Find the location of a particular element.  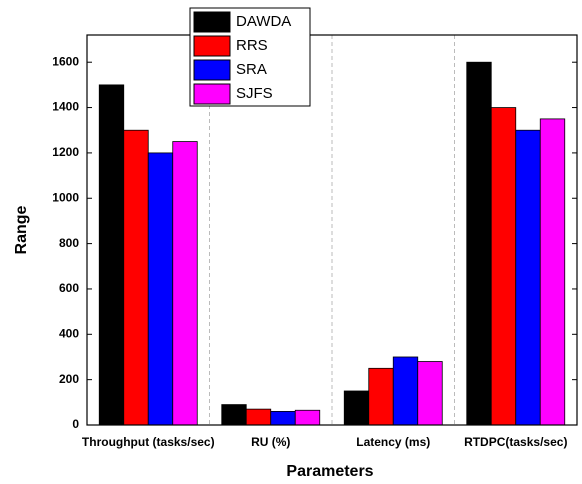

x-tick-label: RTDPC(tasks/sec) is located at coordinates (515, 442).